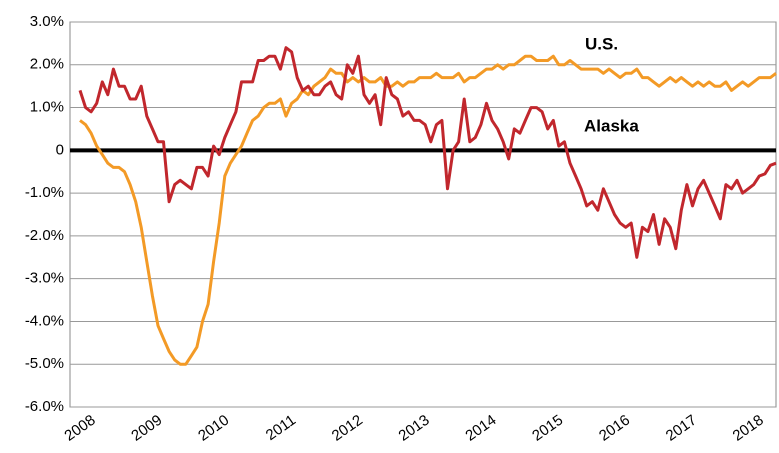 The width and height of the screenshot is (779, 453). I want to click on y-tick-label: -1.0%, so click(44, 192).